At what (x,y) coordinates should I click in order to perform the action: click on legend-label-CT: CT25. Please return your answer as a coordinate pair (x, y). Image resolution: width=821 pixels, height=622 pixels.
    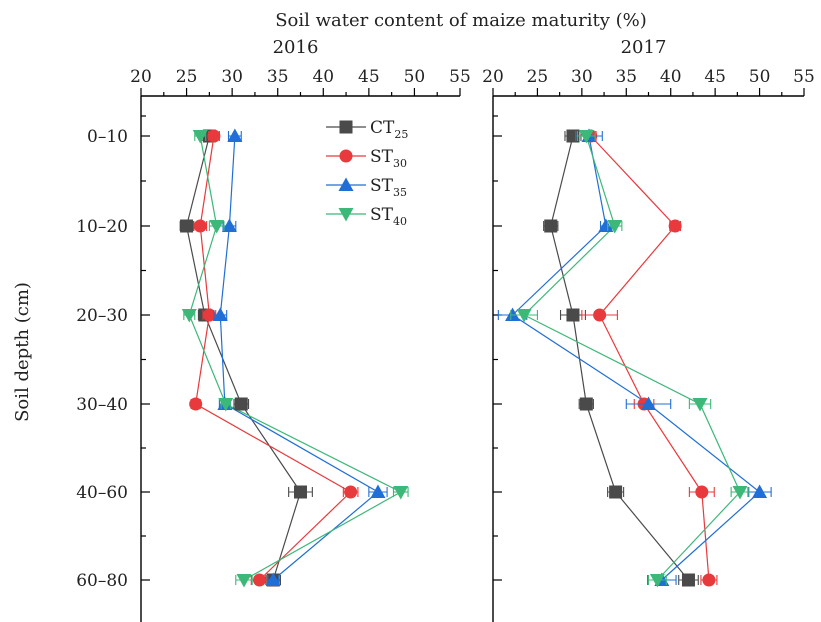
    Looking at the image, I should click on (389, 129).